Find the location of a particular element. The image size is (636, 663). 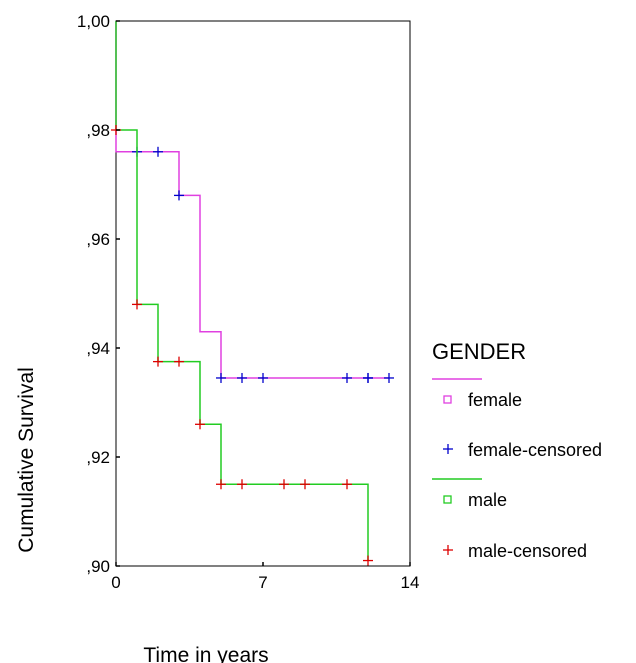

y-tick-label: ,94 is located at coordinates (98, 348).